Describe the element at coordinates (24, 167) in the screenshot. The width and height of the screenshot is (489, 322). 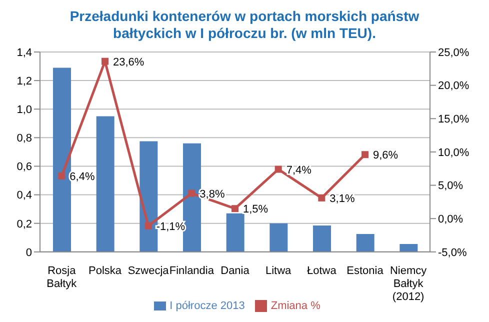
I see `y-tick-label: 0,6` at that location.